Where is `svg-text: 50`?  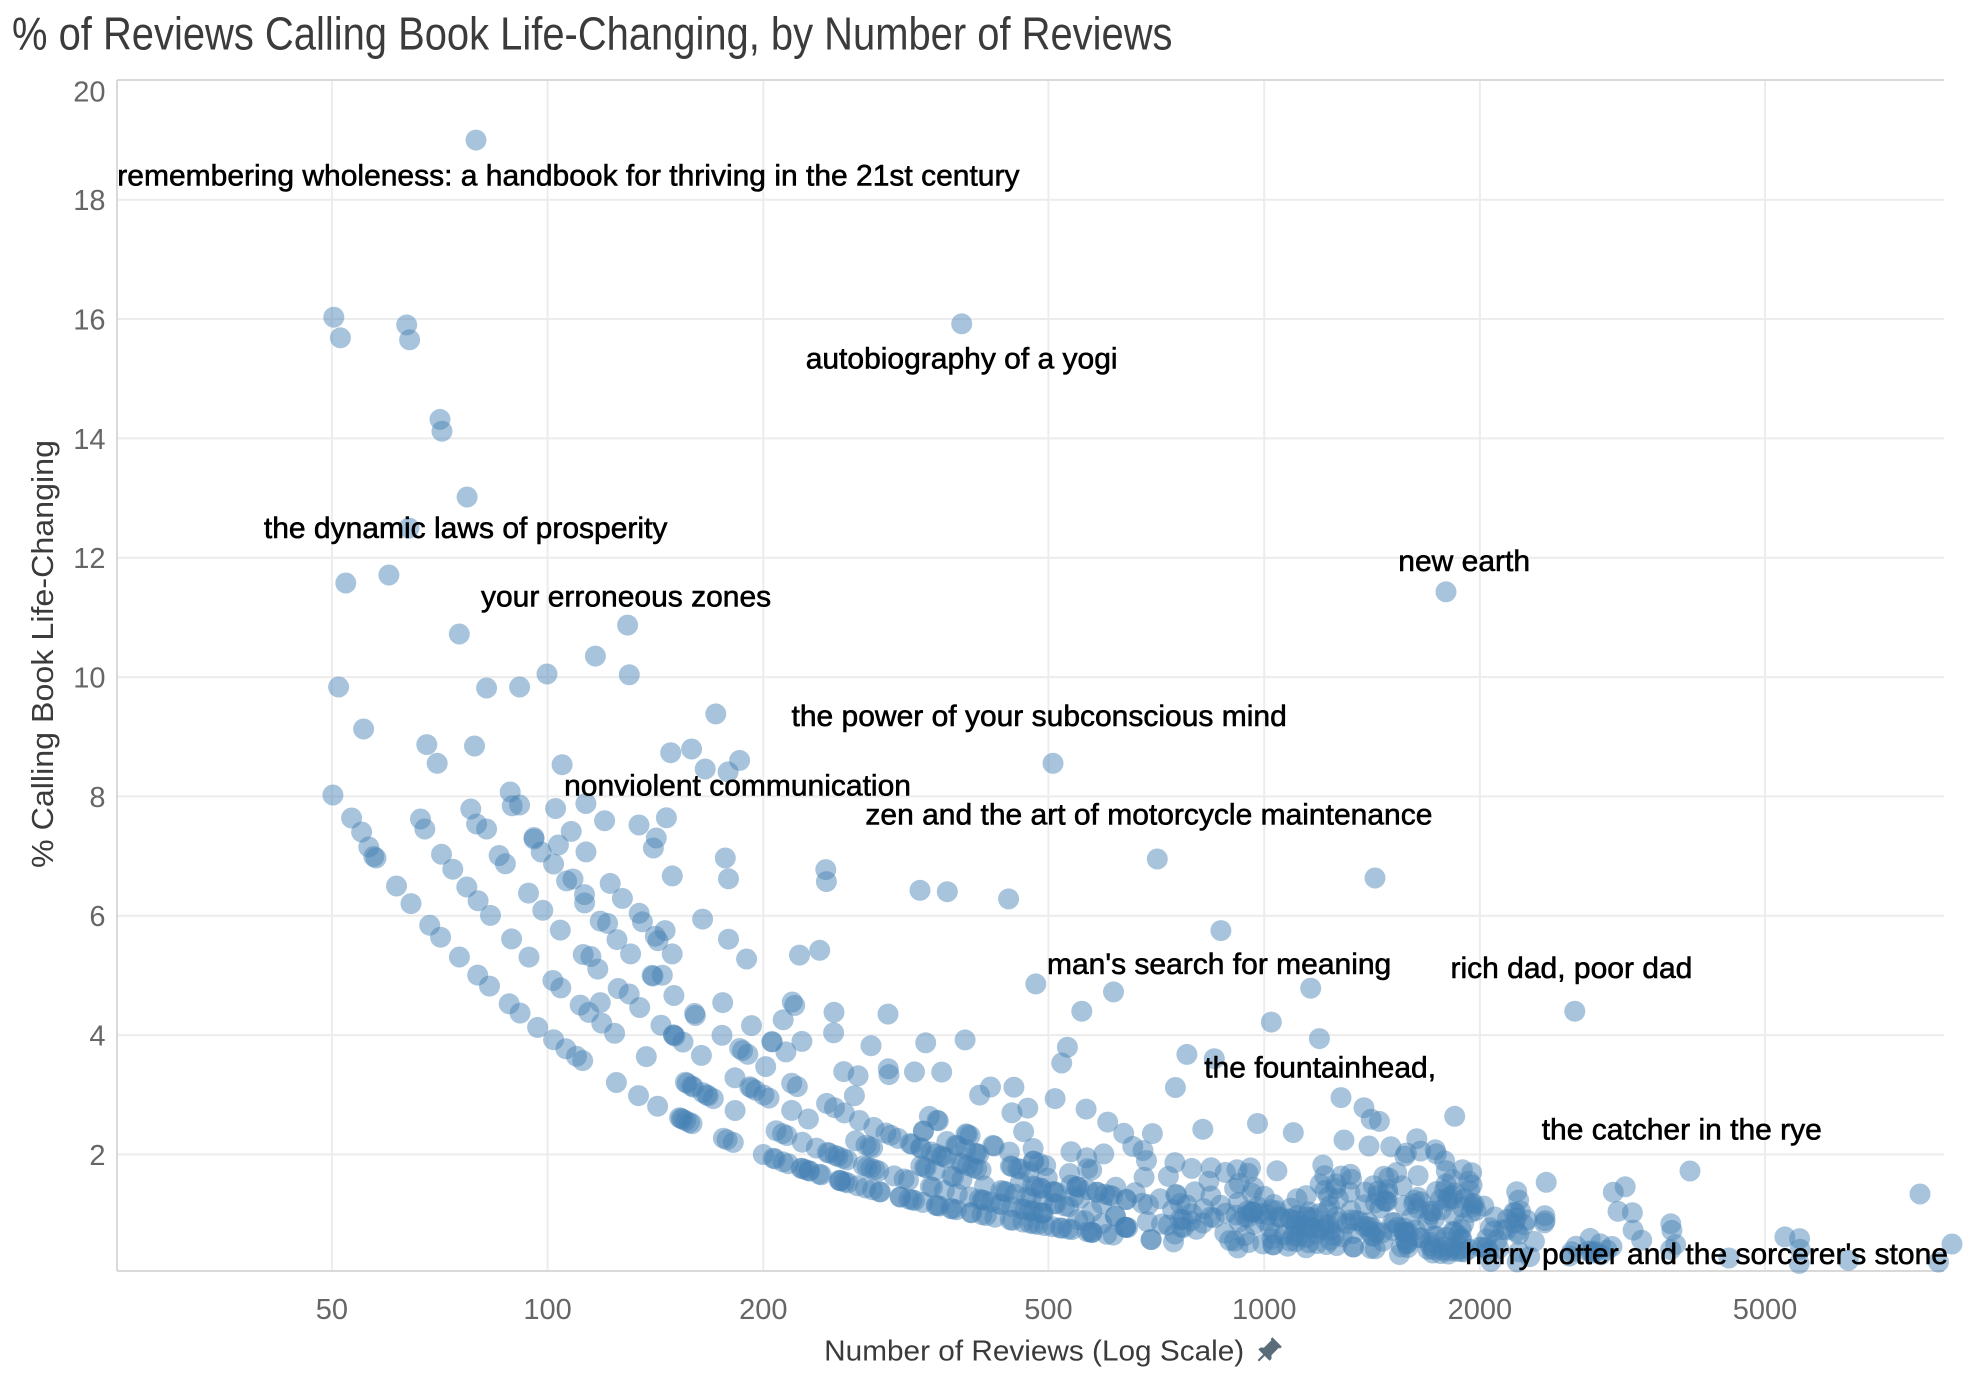
svg-text: 50 is located at coordinates (332, 1310).